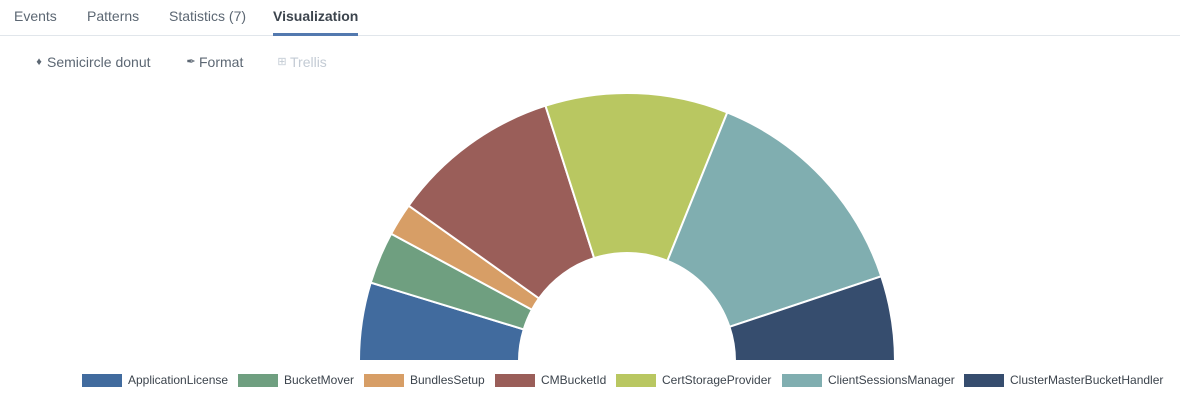  I want to click on donut-slice-clientsessionsmanager, so click(774, 220).